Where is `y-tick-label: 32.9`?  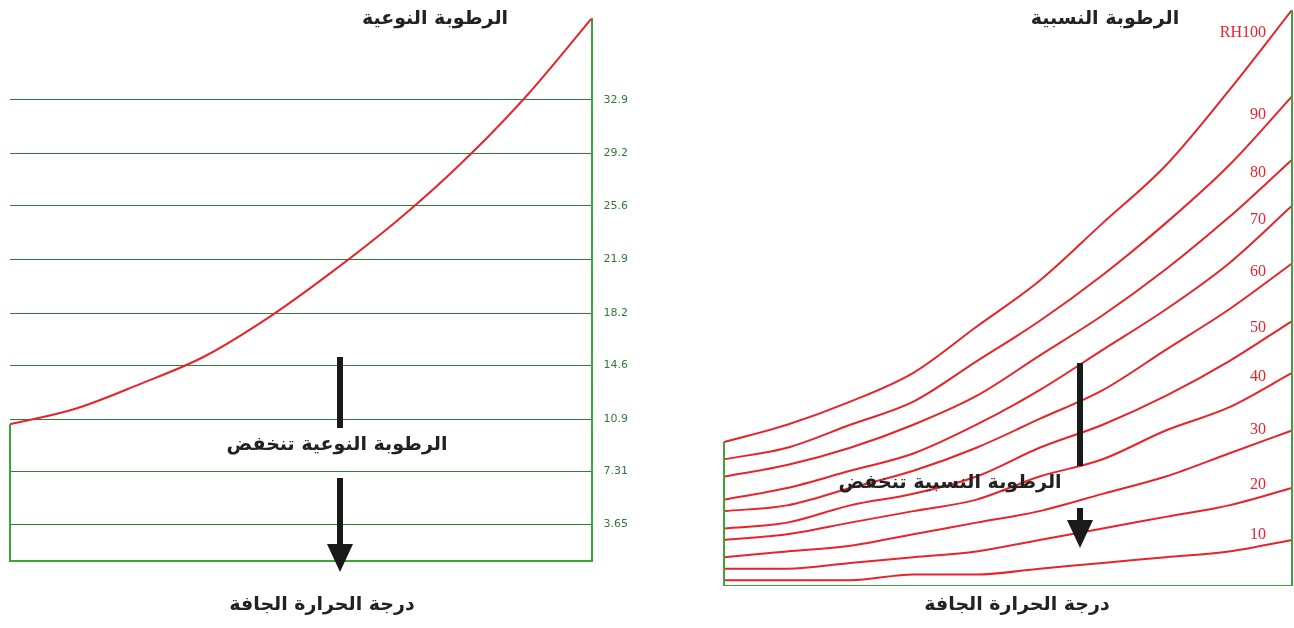
y-tick-label: 32.9 is located at coordinates (616, 99).